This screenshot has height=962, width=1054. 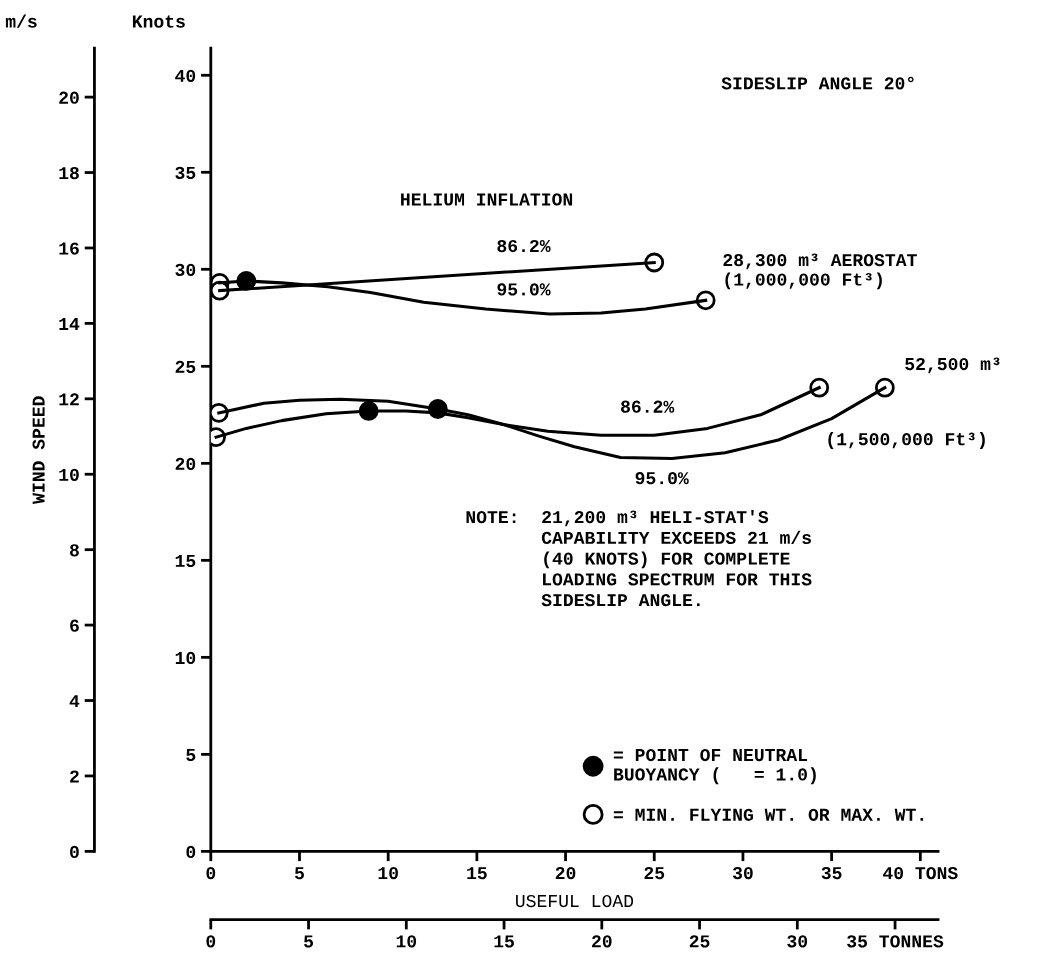 I want to click on y2-tick-label: 16, so click(x=69, y=248).